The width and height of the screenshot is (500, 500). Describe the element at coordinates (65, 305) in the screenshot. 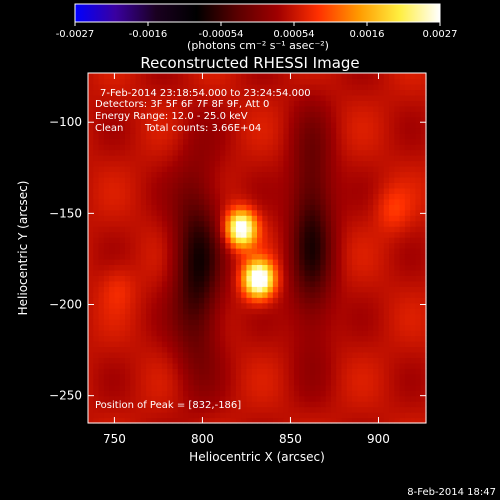

I see `y-tick-label: −200` at that location.